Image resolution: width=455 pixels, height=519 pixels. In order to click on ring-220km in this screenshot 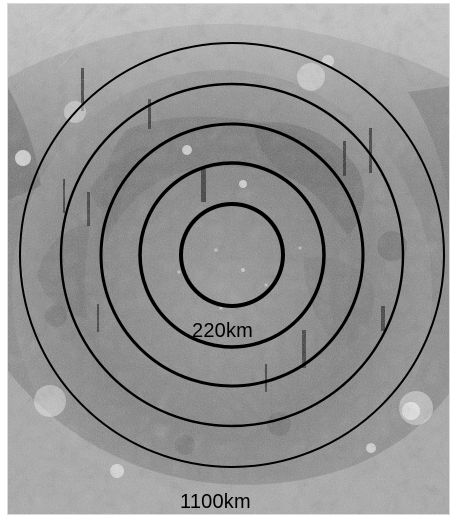, I will do `click(232, 255)`.